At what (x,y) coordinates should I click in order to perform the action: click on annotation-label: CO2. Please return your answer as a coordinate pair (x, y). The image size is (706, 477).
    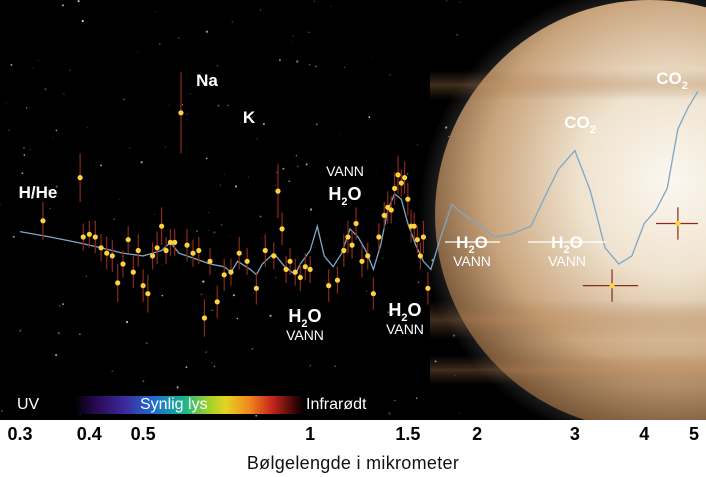
    Looking at the image, I should click on (672, 80).